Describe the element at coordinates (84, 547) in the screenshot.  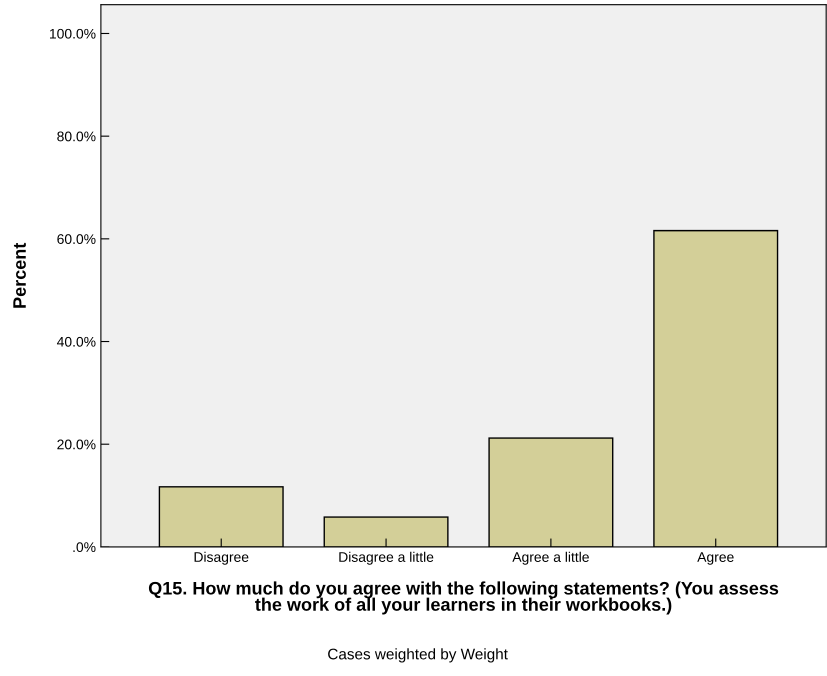
I see `y-tick-label: .0%` at that location.